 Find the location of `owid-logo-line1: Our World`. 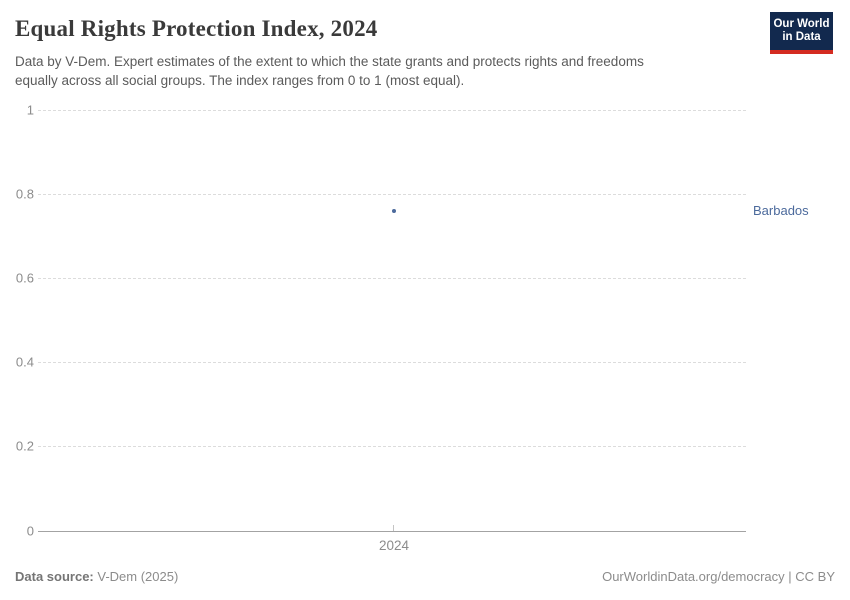

owid-logo-line1: Our World is located at coordinates (801, 24).